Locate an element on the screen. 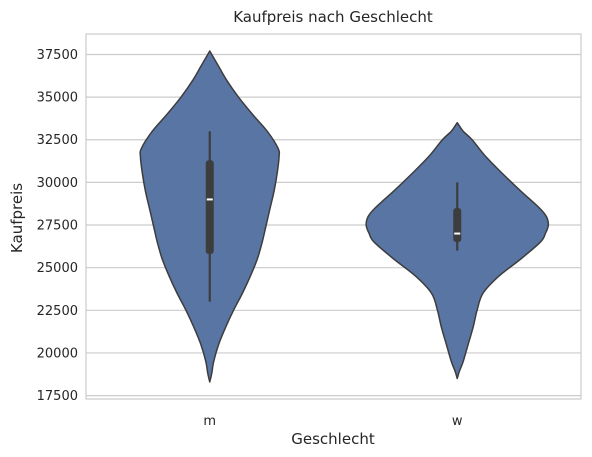 The width and height of the screenshot is (592, 457). y-tick-label-32500: 32500 is located at coordinates (57, 140).